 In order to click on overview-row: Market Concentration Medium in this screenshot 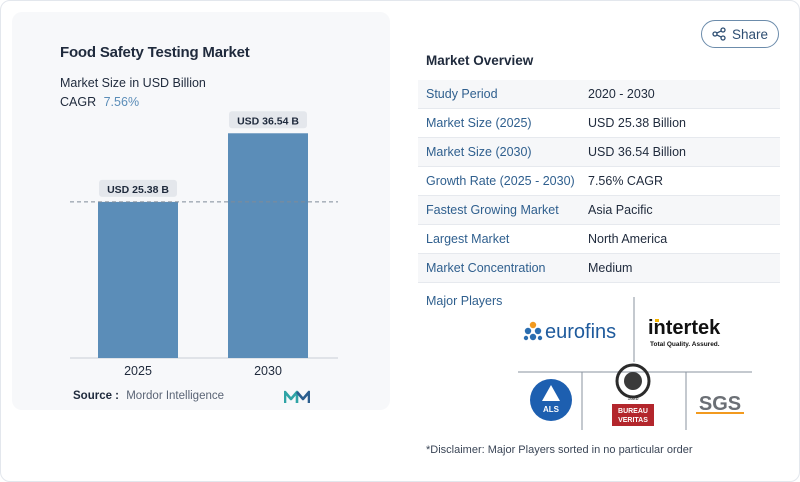, I will do `click(599, 268)`.